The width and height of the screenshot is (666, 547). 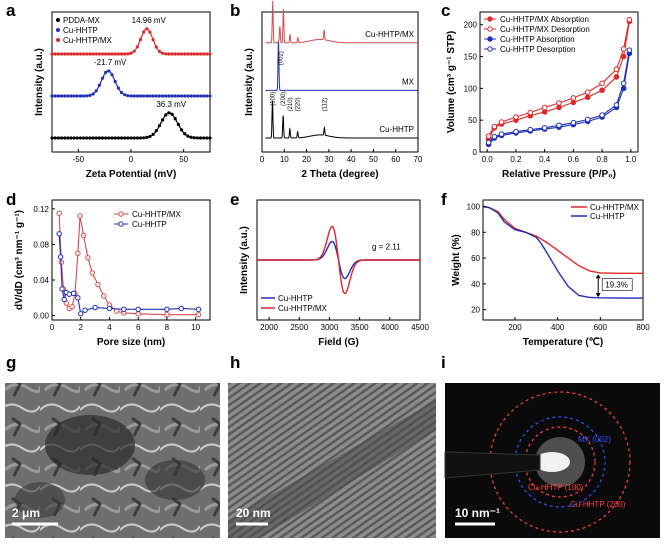 What do you see at coordinates (472, 120) in the screenshot?
I see `y-tick-label: 50` at bounding box center [472, 120].